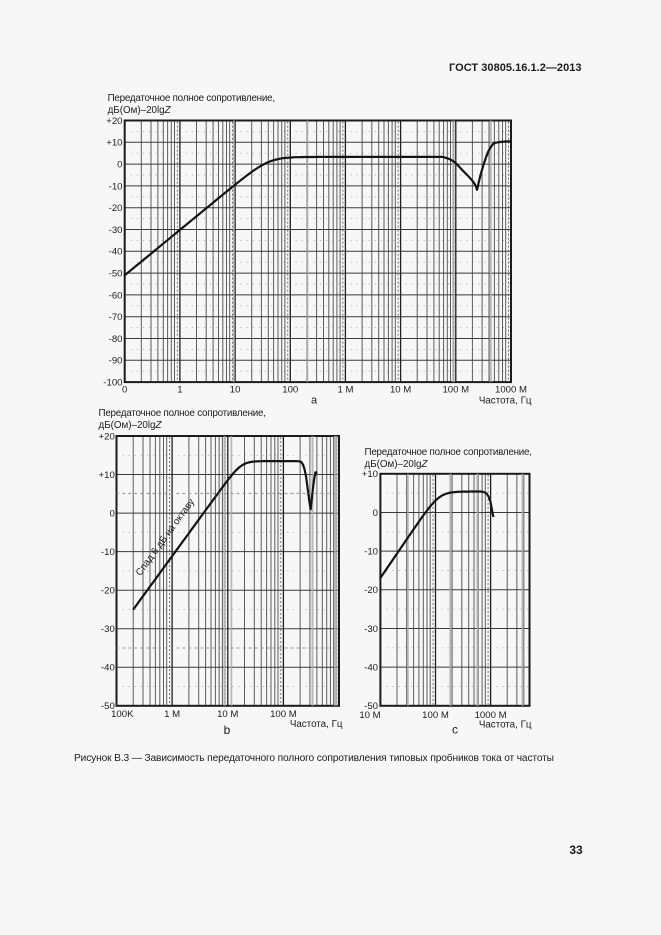  Describe the element at coordinates (112, 383) in the screenshot. I see `svg-text: -100` at that location.